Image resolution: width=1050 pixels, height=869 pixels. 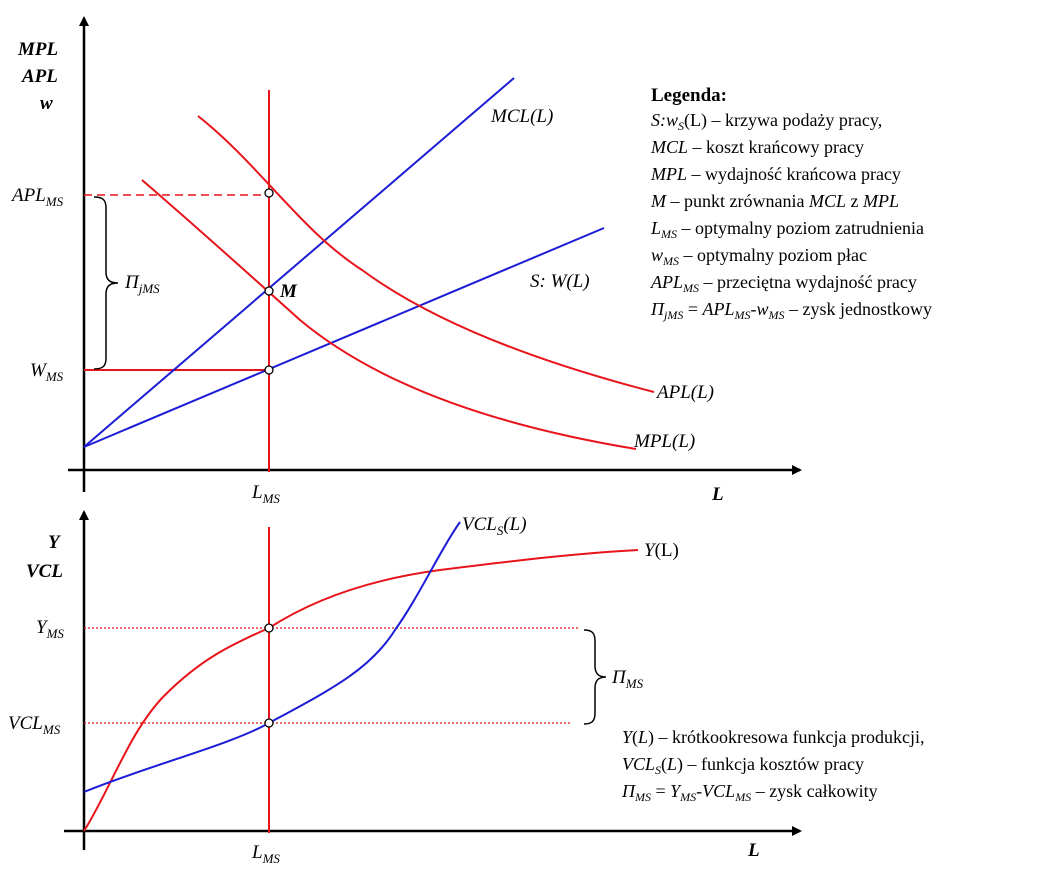 I want to click on bottom-legend-line-2: VCLS(L) – funkcja kosztów pracy, so click(x=743, y=765).